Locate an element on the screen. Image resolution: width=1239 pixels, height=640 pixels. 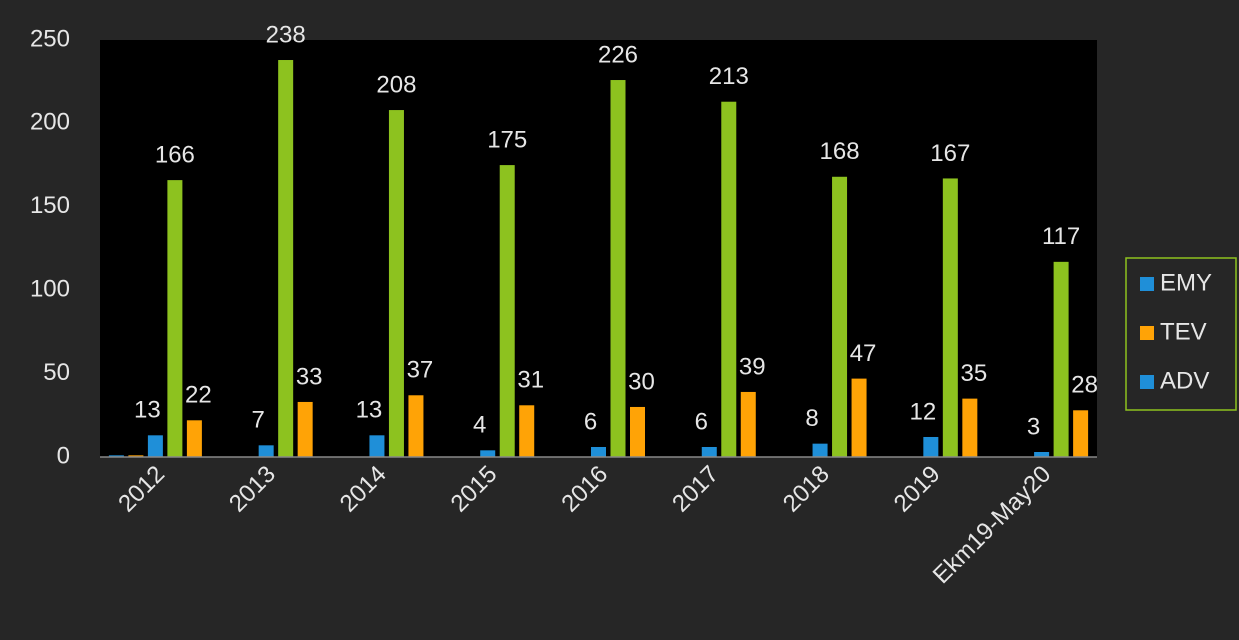
data-label: 28 is located at coordinates (1084, 385).